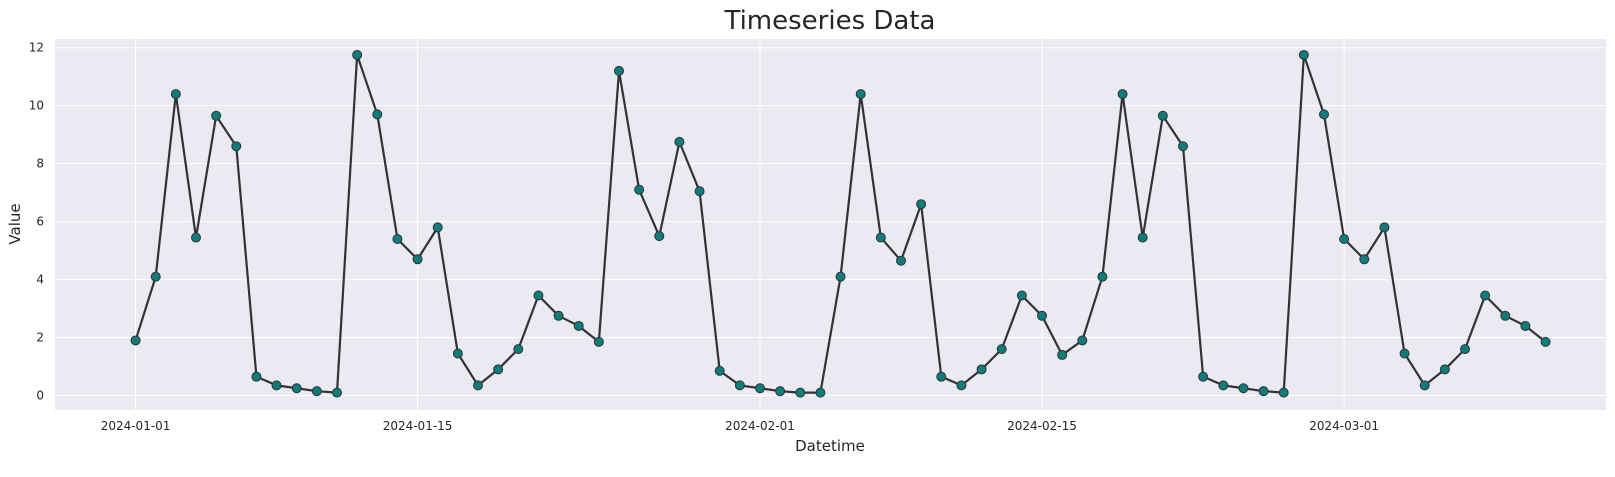  I want to click on y-tick-label: 8, so click(40, 164).